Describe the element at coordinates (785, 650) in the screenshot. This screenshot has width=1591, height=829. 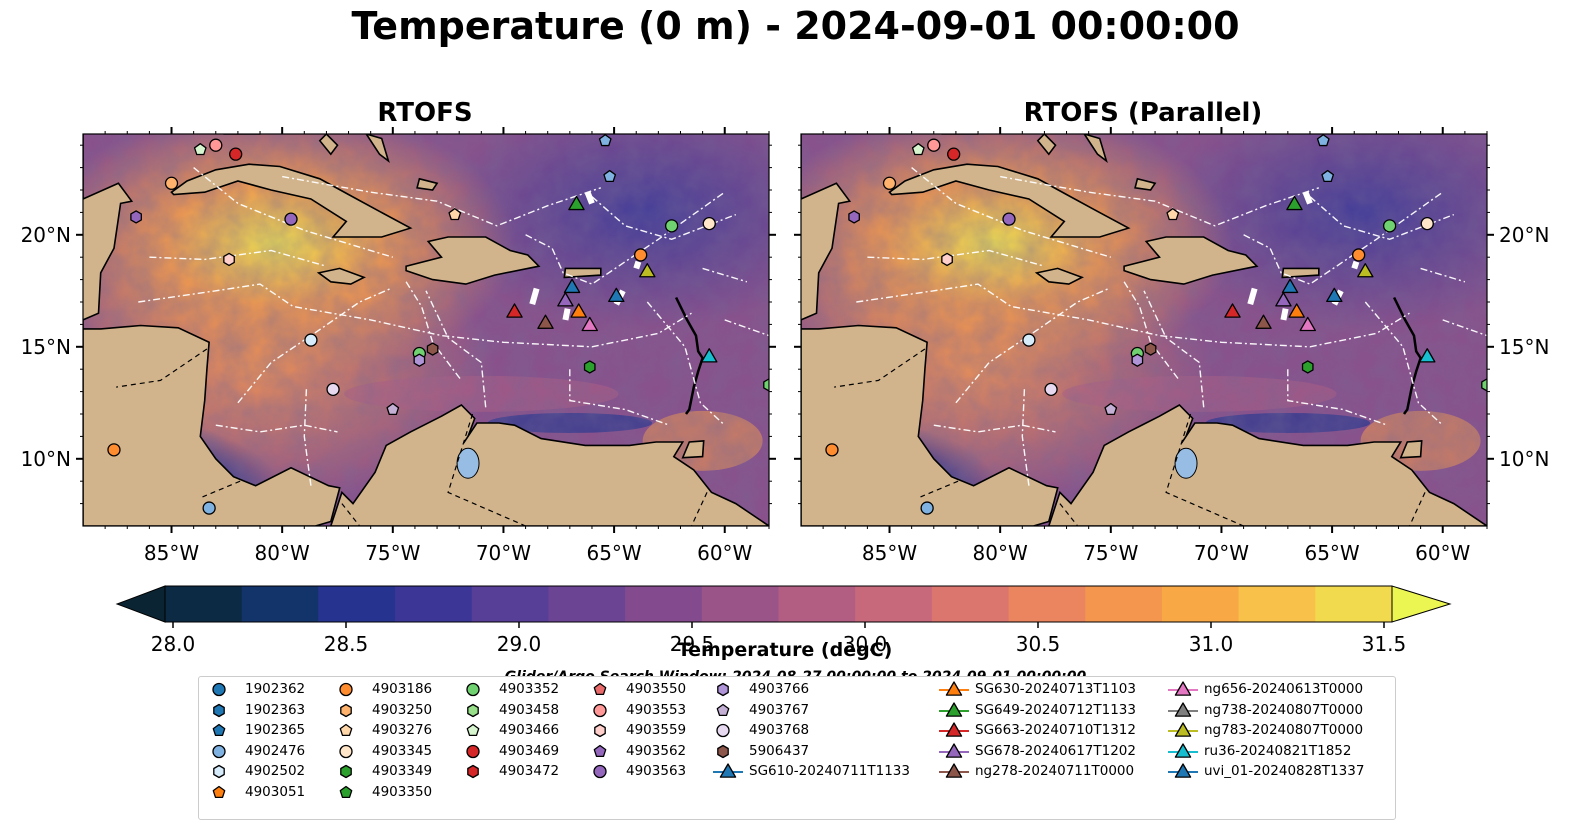
I see `colorbar-label: Temperature (degC)` at that location.